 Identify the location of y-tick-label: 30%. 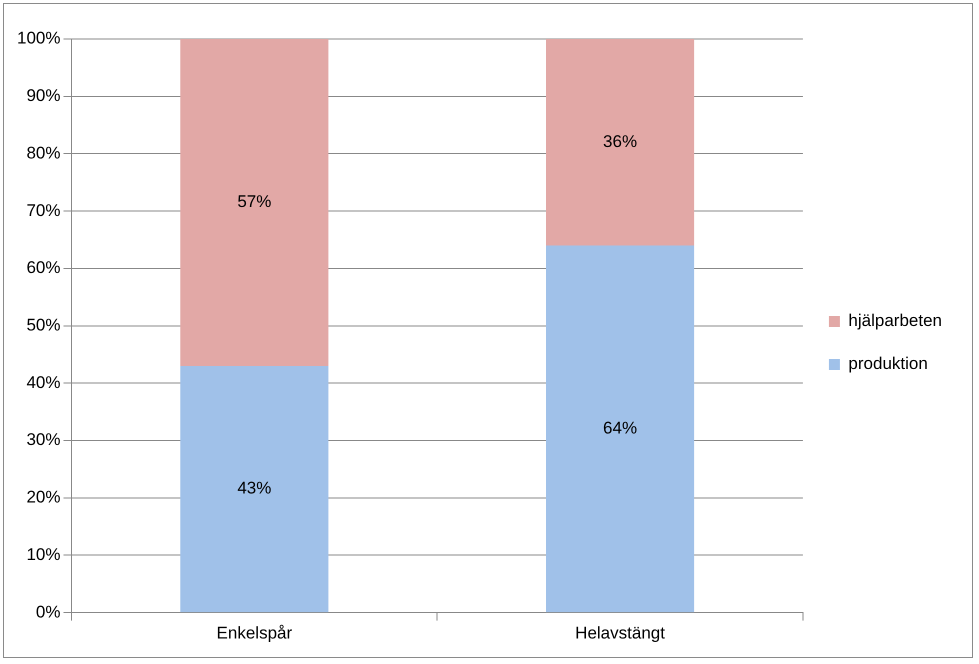
(43, 440).